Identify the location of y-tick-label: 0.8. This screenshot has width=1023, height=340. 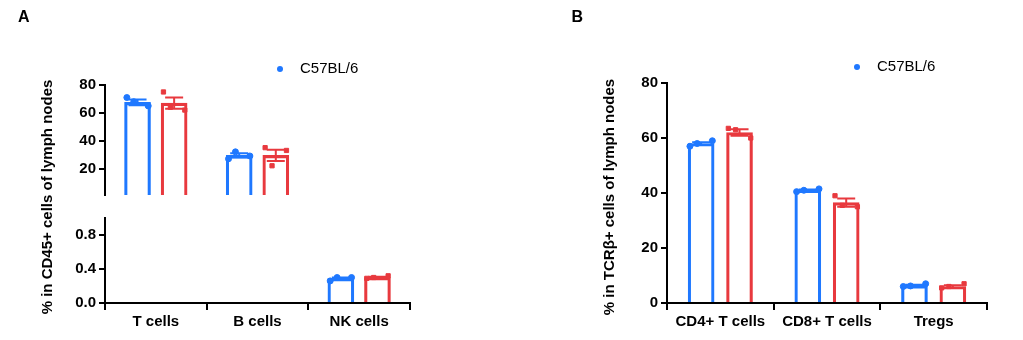
(85, 234).